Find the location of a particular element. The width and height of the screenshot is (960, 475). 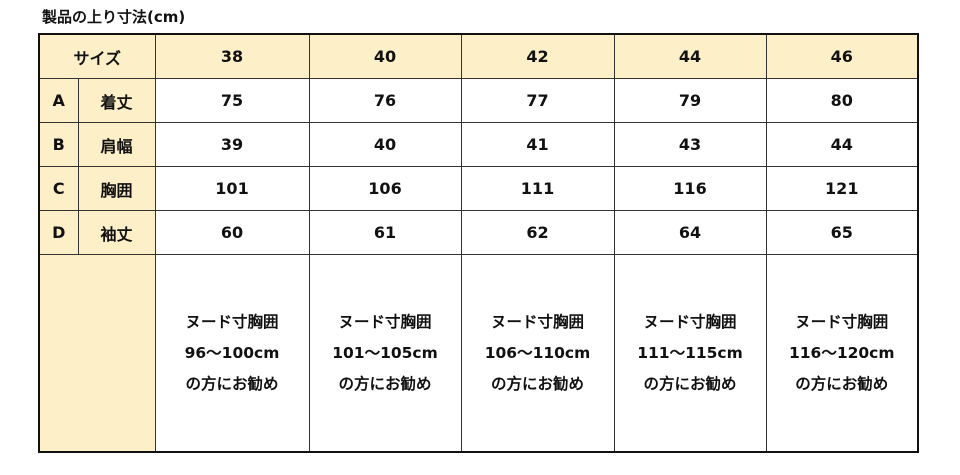

row-name: 胸囲 is located at coordinates (116, 188).